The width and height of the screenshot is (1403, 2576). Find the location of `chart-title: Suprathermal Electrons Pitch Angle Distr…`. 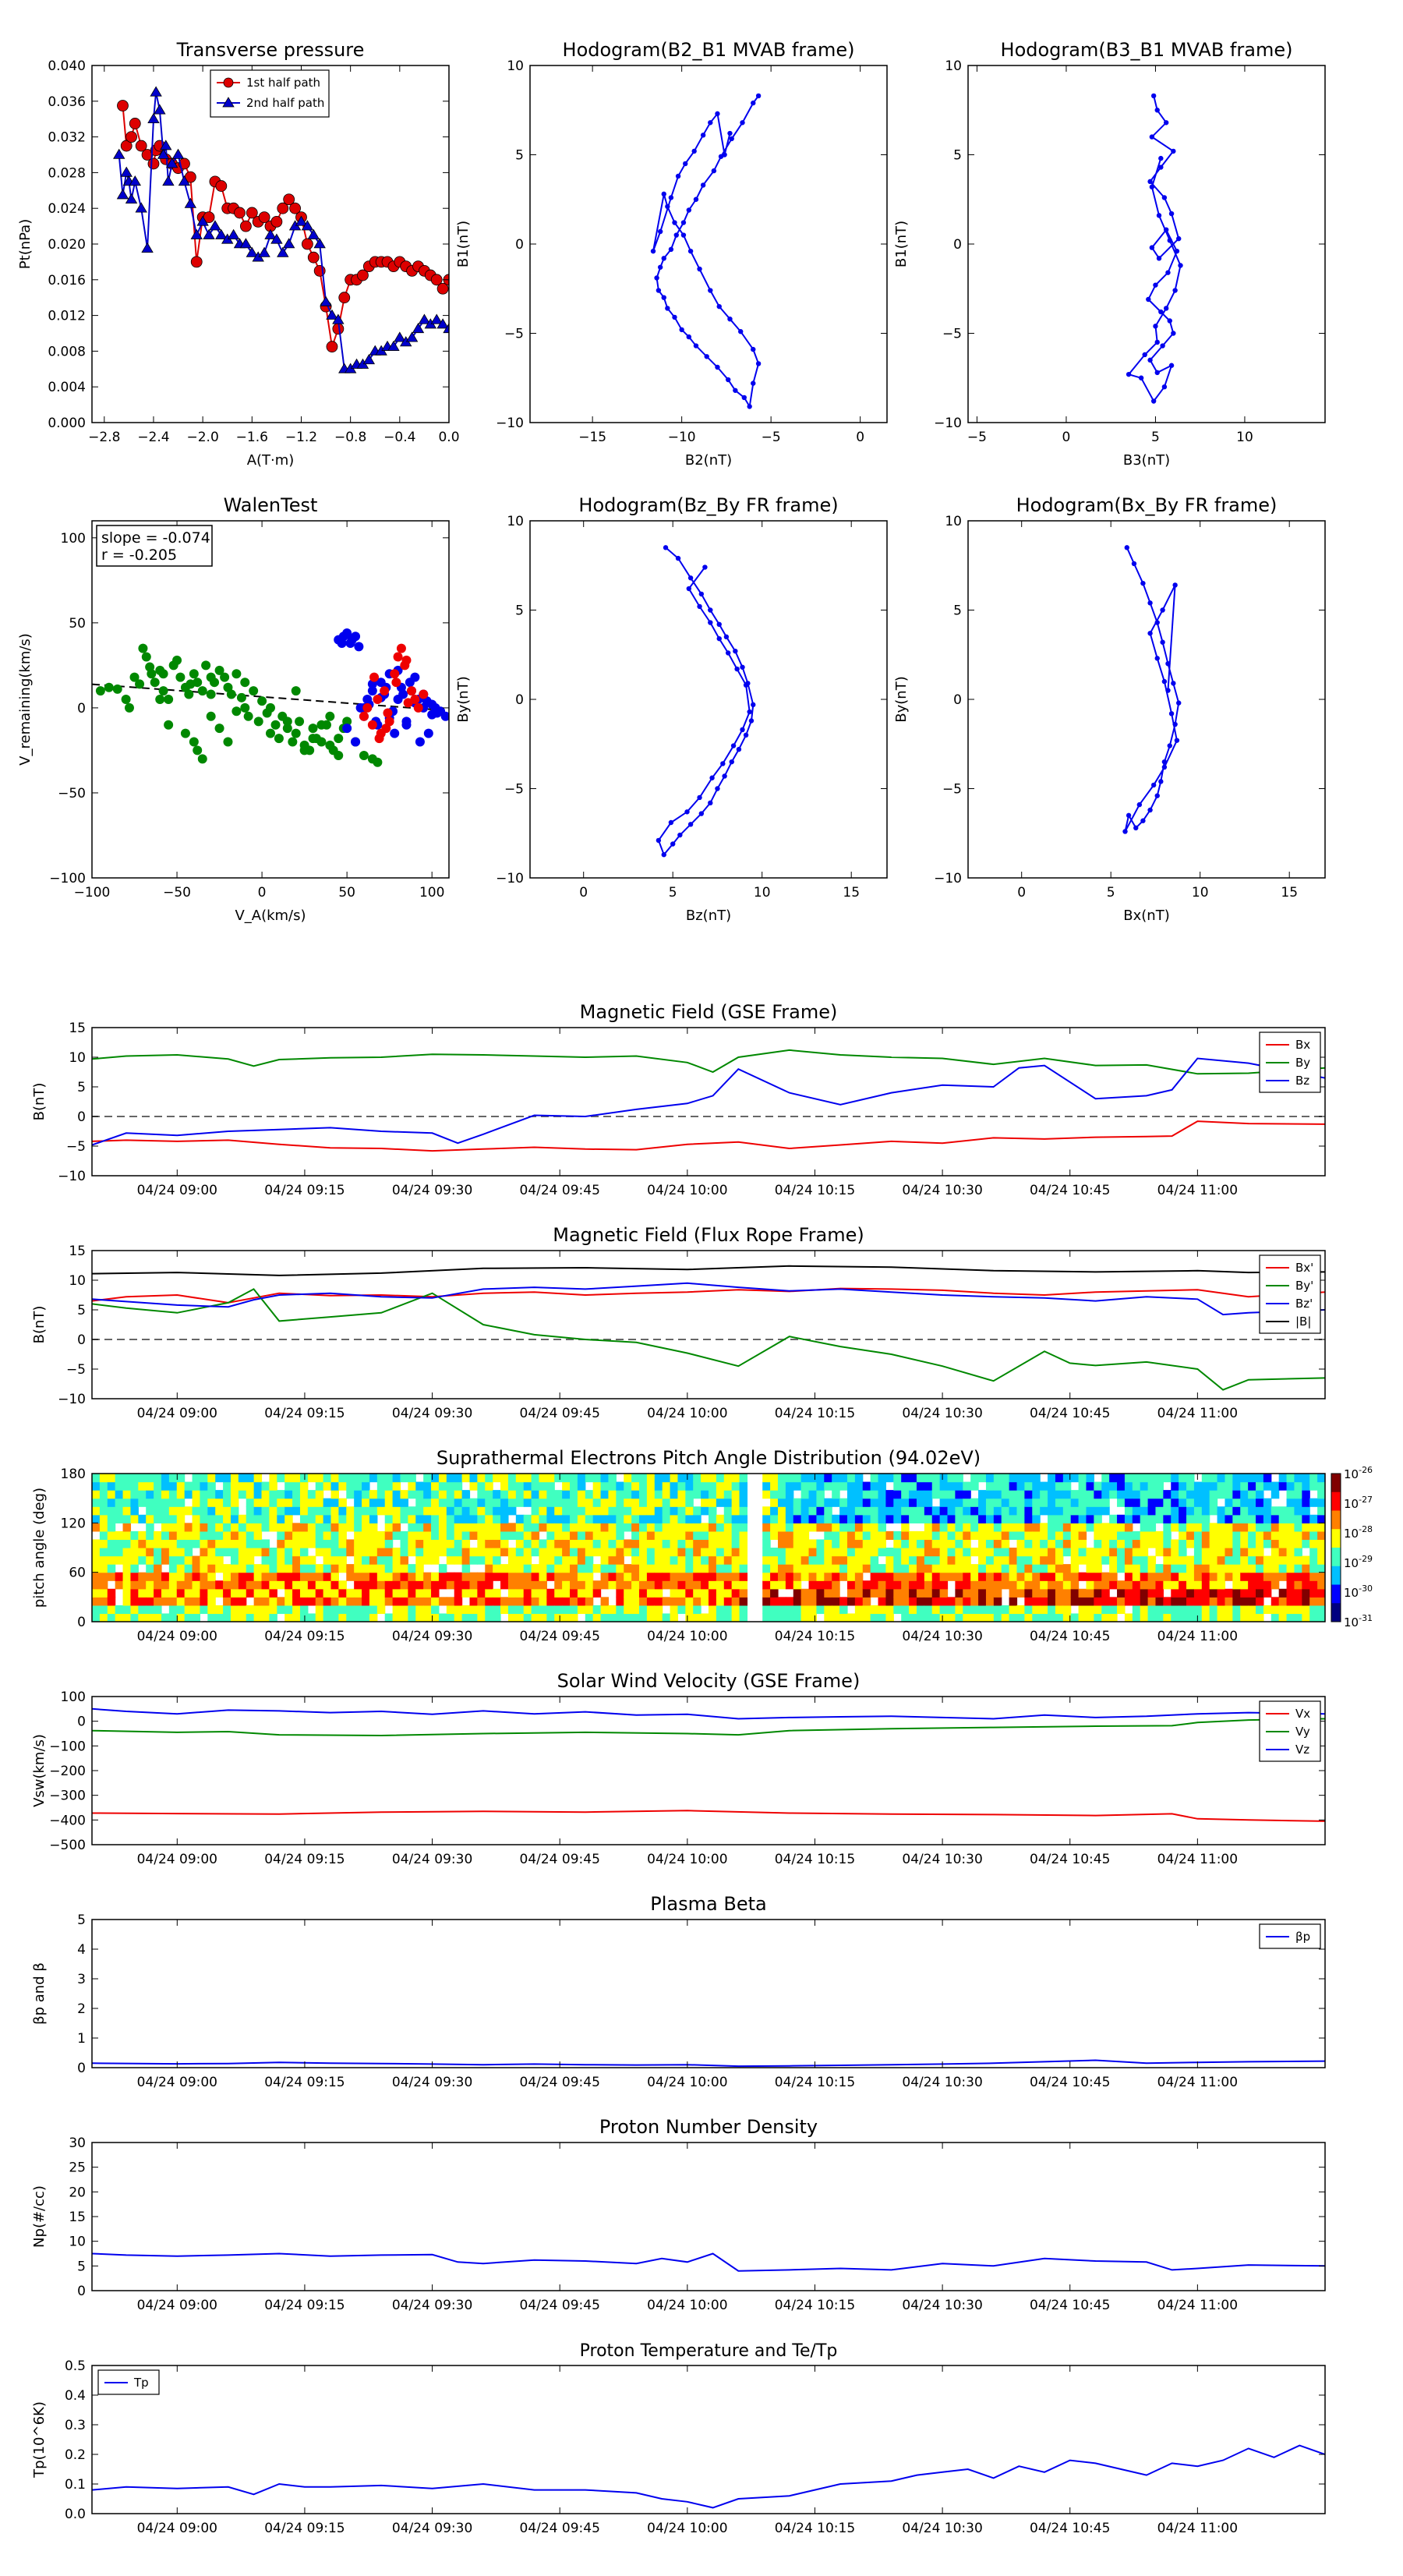

chart-title: Suprathermal Electrons Pitch Angle Distr… is located at coordinates (708, 1458).